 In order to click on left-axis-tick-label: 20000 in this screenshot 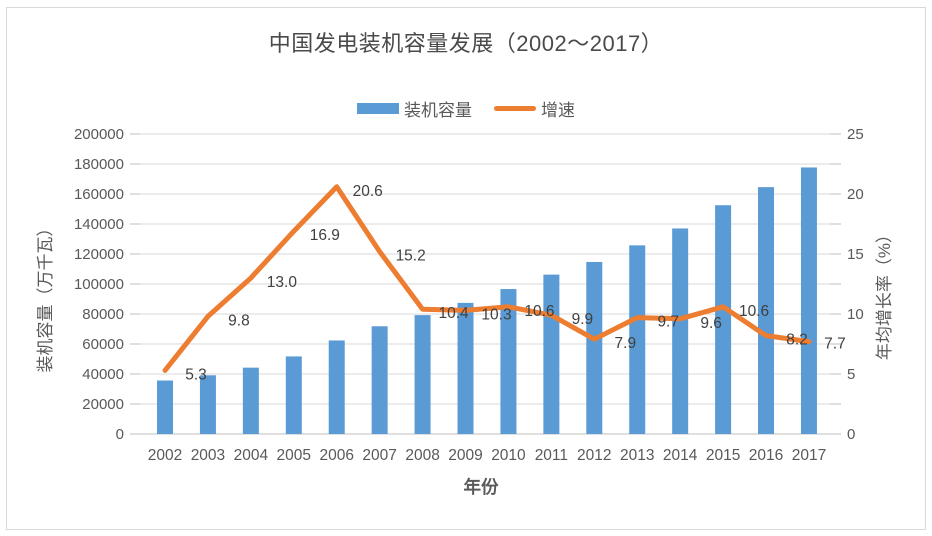, I will do `click(103, 404)`.